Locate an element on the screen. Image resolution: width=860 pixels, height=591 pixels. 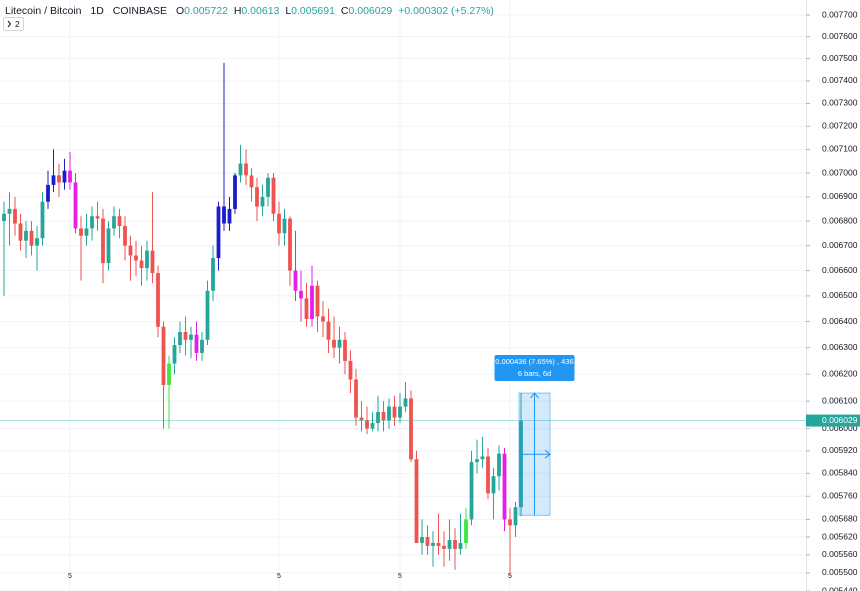
y-tick-label: 0.006500 is located at coordinates (840, 295).